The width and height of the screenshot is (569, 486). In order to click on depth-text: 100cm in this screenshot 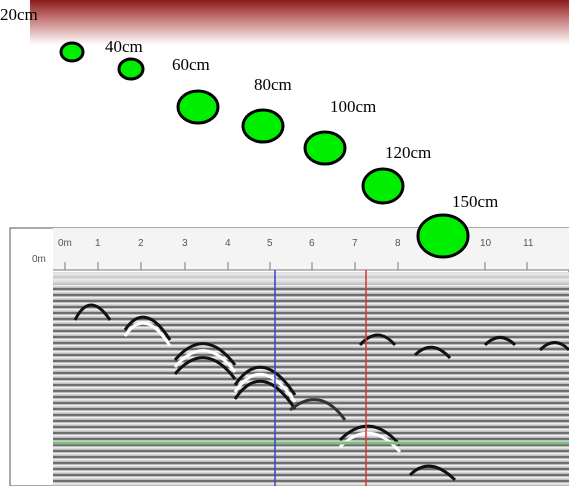, I will do `click(353, 106)`.